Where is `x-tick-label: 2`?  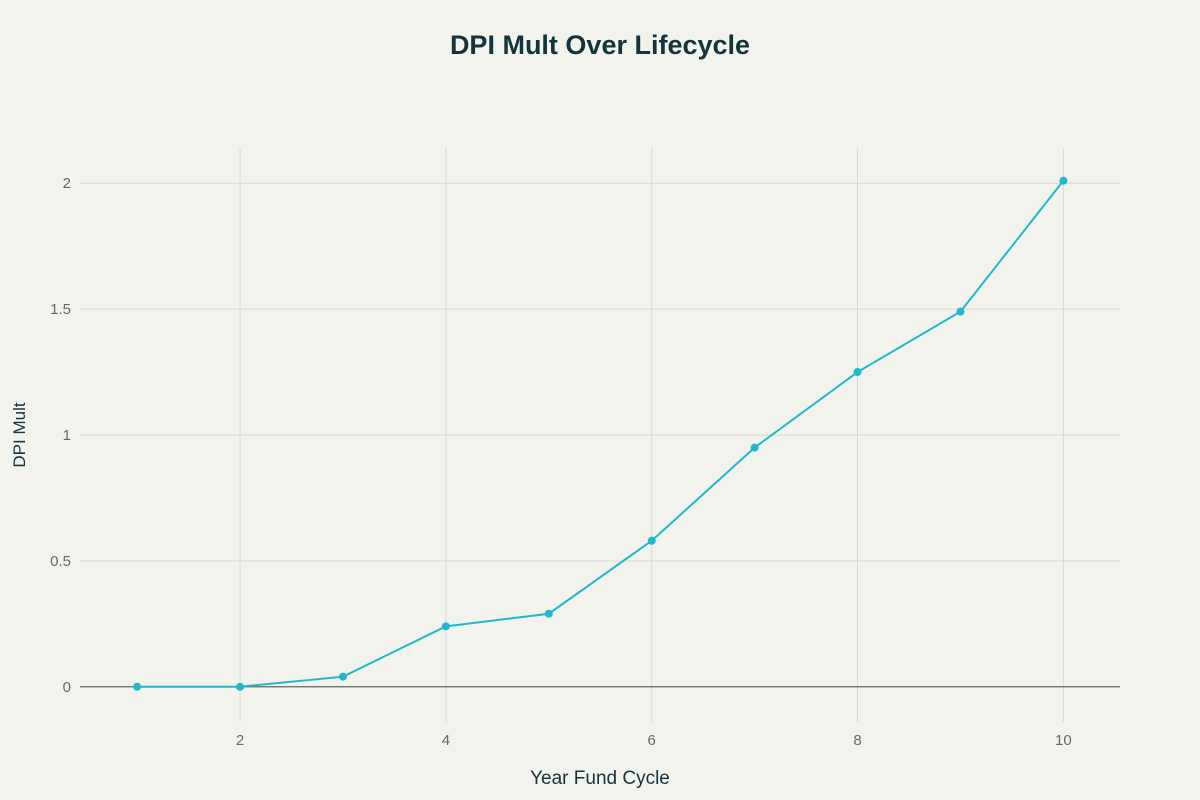 x-tick-label: 2 is located at coordinates (240, 740).